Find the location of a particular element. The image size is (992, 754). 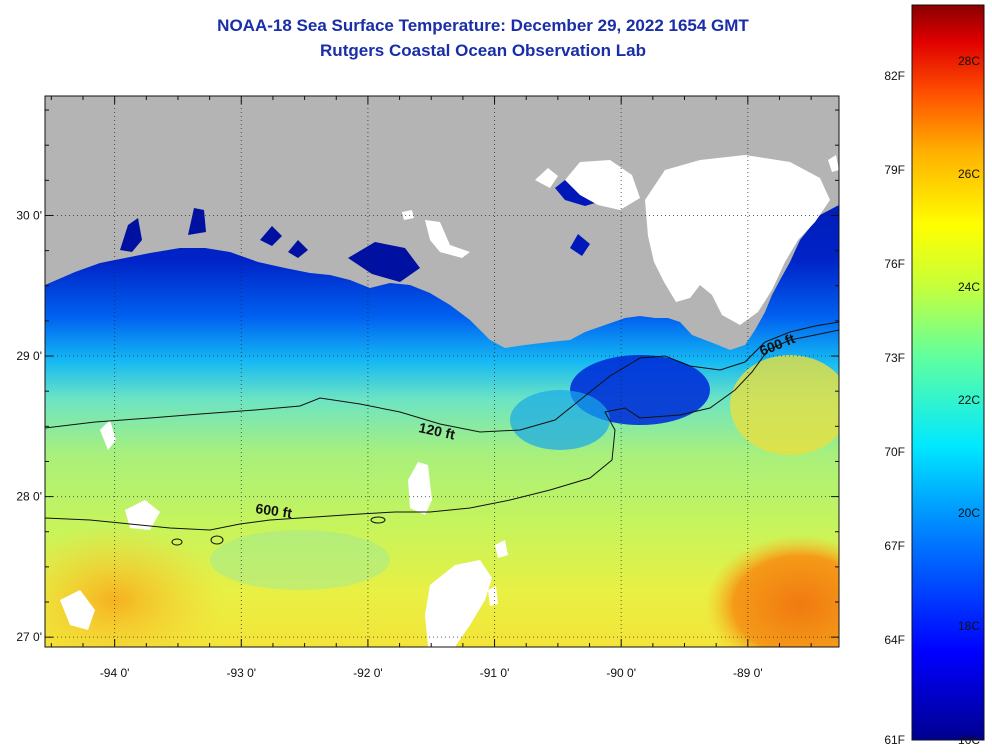

warm-water-southeast is located at coordinates (772, 591).